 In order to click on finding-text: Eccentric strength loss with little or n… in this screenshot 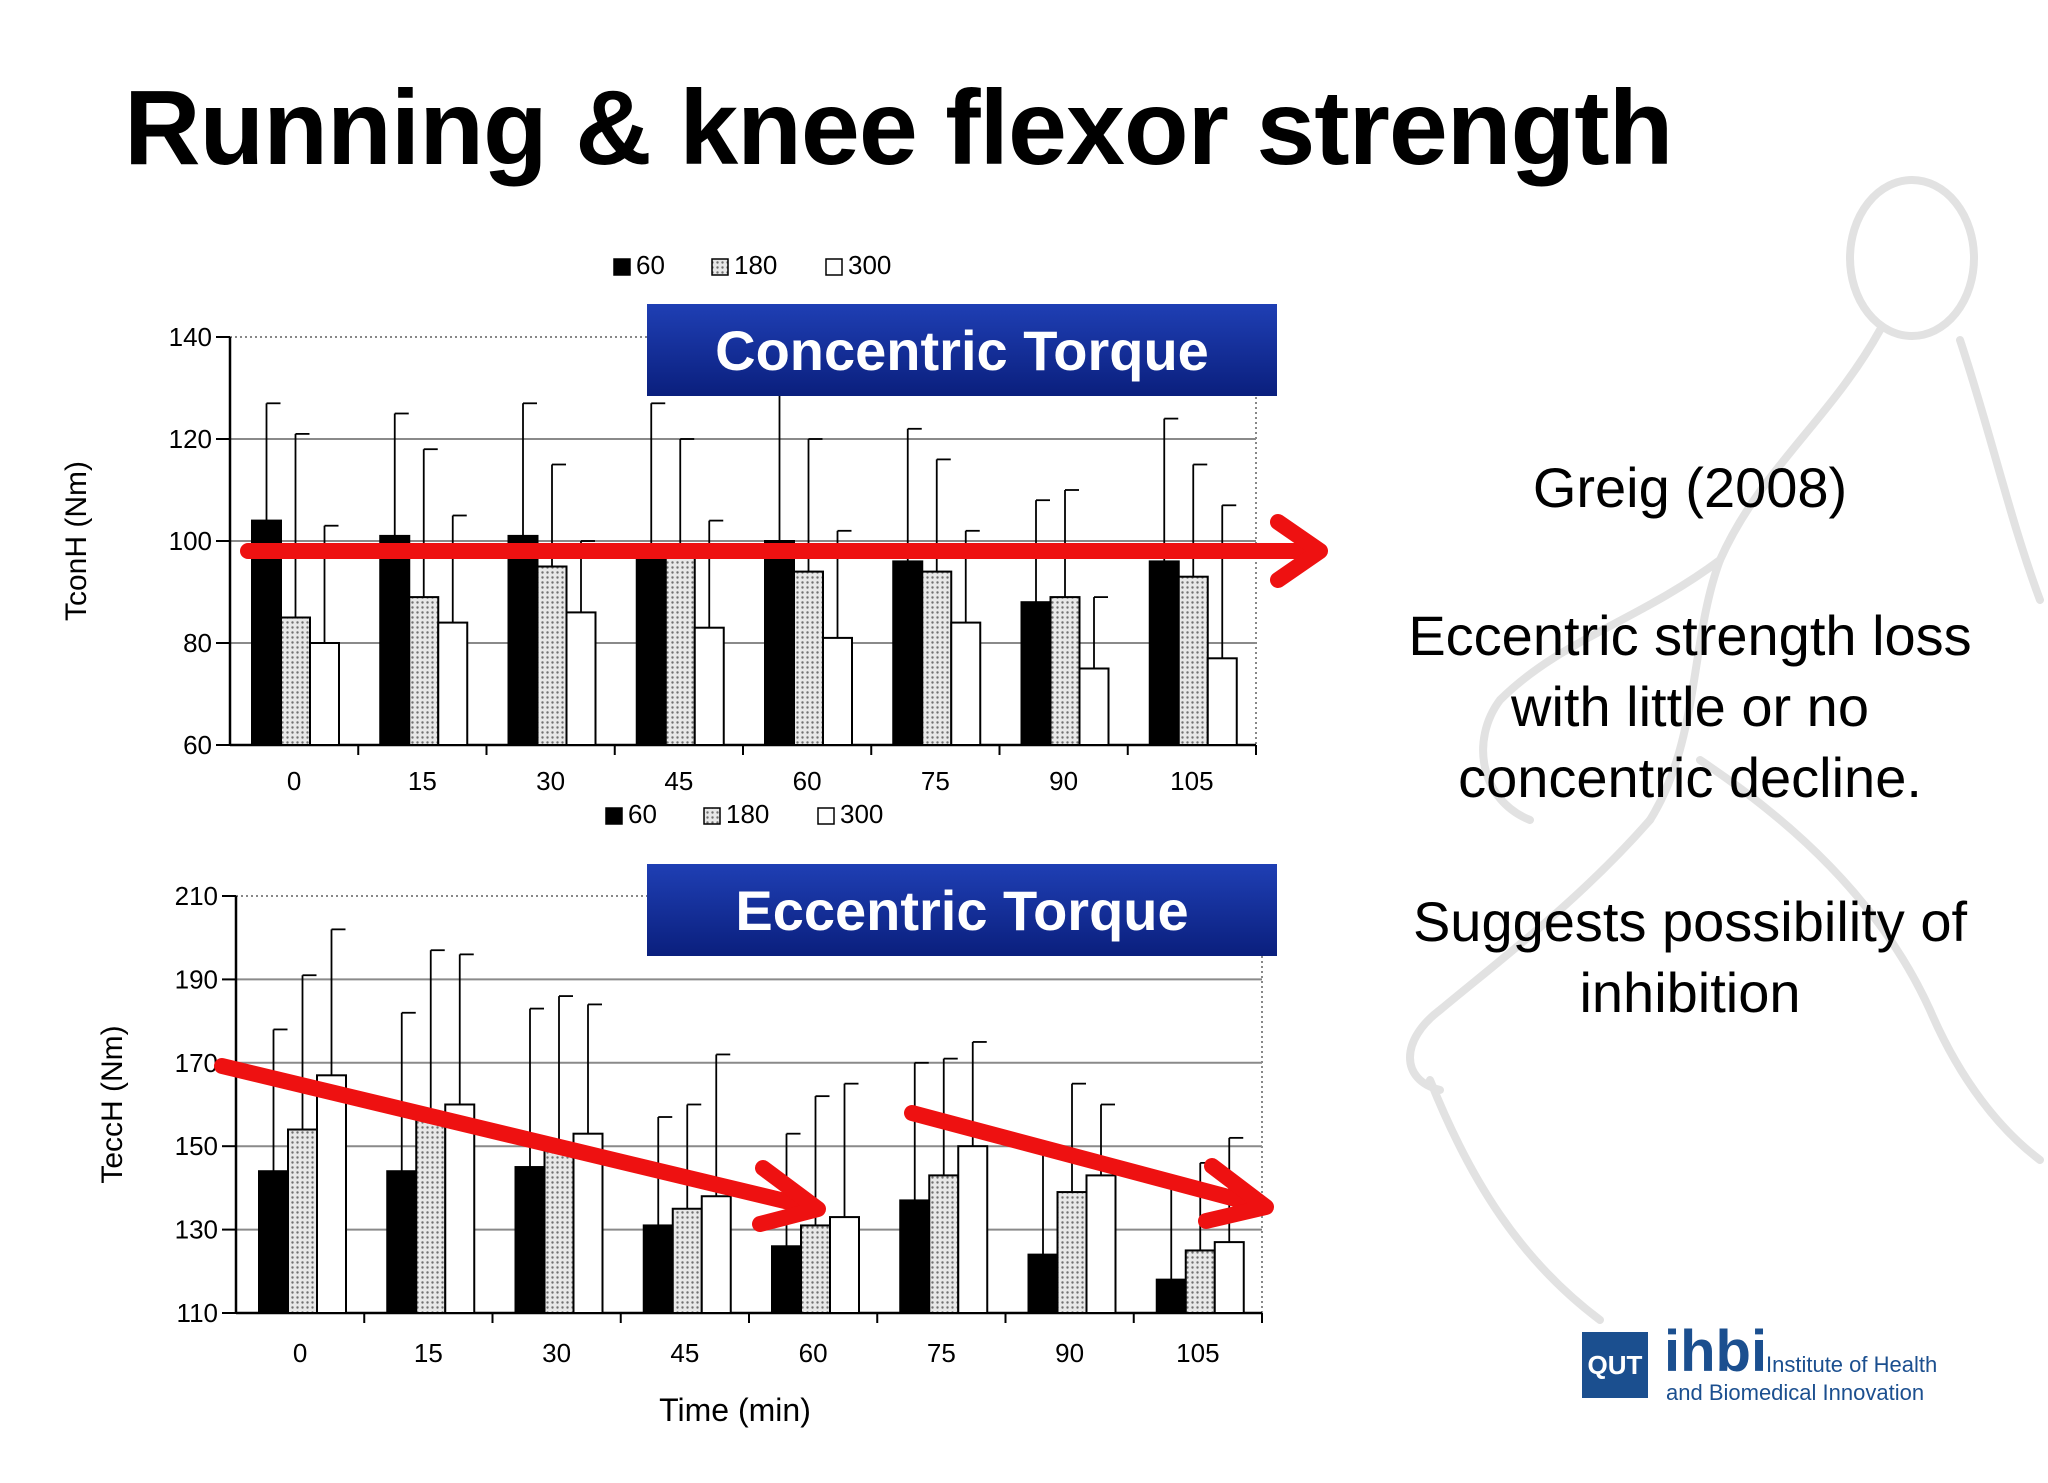, I will do `click(1690, 706)`.